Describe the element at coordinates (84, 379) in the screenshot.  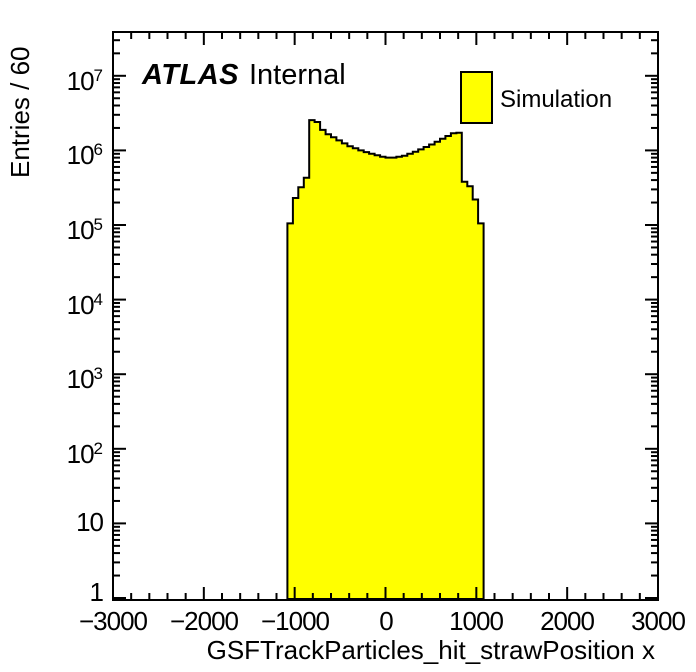
I see `y-tick-label: 10³` at that location.